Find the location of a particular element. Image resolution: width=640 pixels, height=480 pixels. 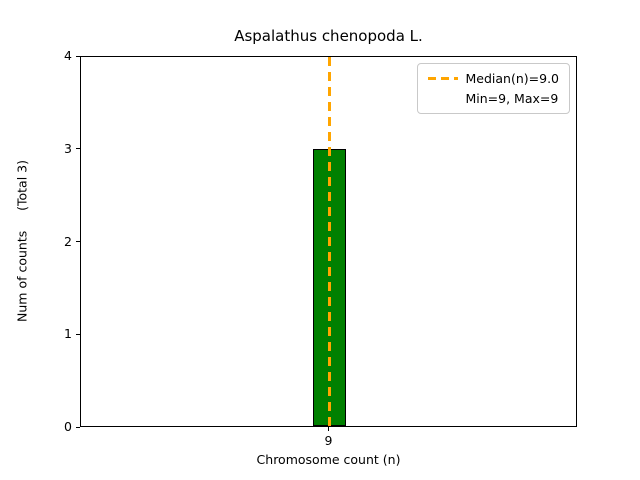

y-tick-label: 1 is located at coordinates (68, 334).